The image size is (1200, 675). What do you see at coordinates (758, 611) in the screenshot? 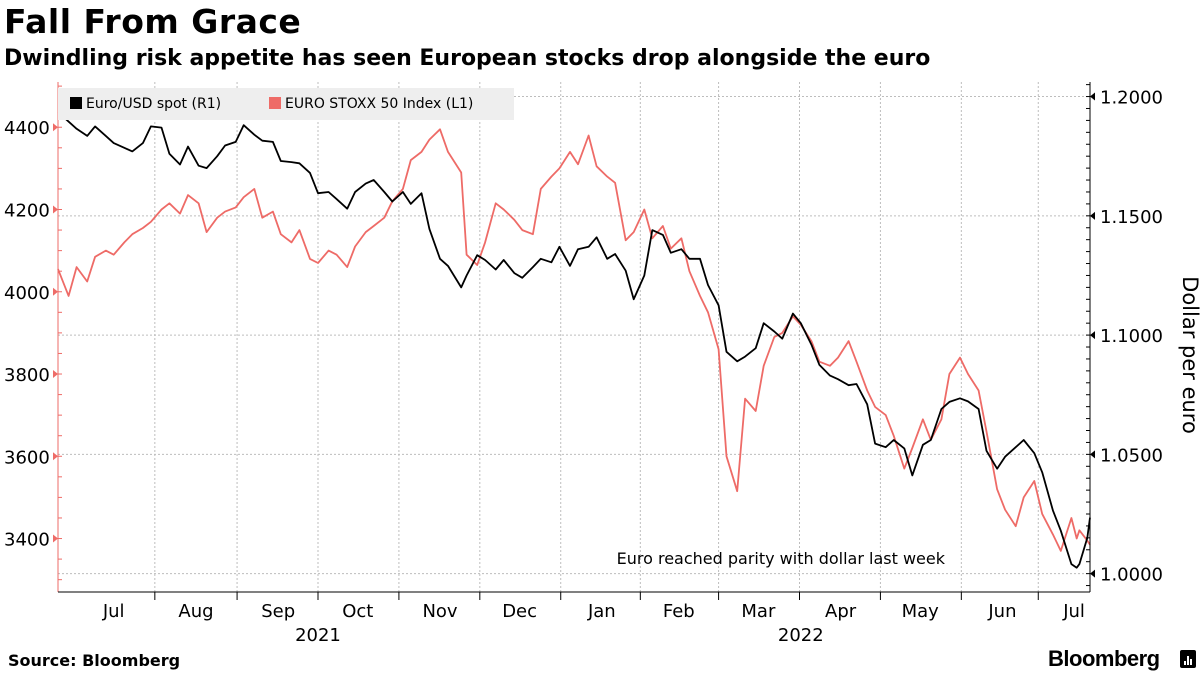
I see `x-tick-label-8: Mar` at bounding box center [758, 611].